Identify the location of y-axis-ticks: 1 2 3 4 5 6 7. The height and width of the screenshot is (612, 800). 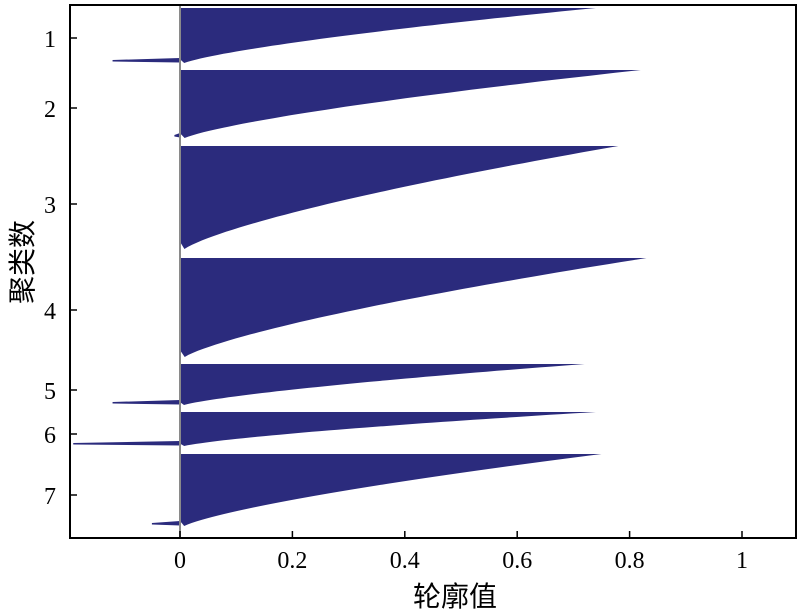
(60, 268).